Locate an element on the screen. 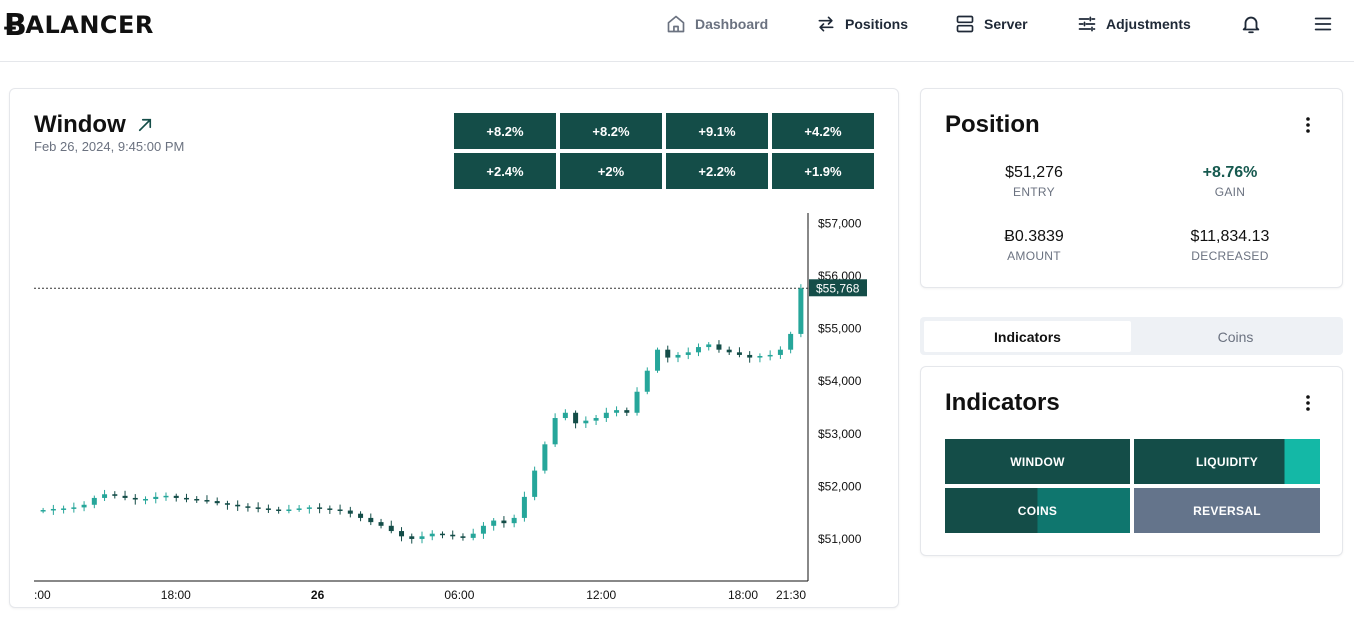 This screenshot has width=1354, height=625. indicator-coins-button: COINS is located at coordinates (1037, 510).